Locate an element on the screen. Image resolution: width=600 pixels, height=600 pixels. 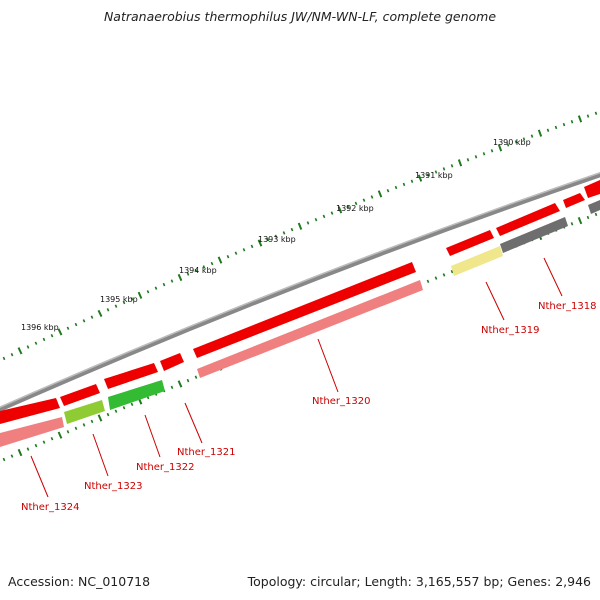
accession-label: Accession: NC_010718 is located at coordinates (79, 581).